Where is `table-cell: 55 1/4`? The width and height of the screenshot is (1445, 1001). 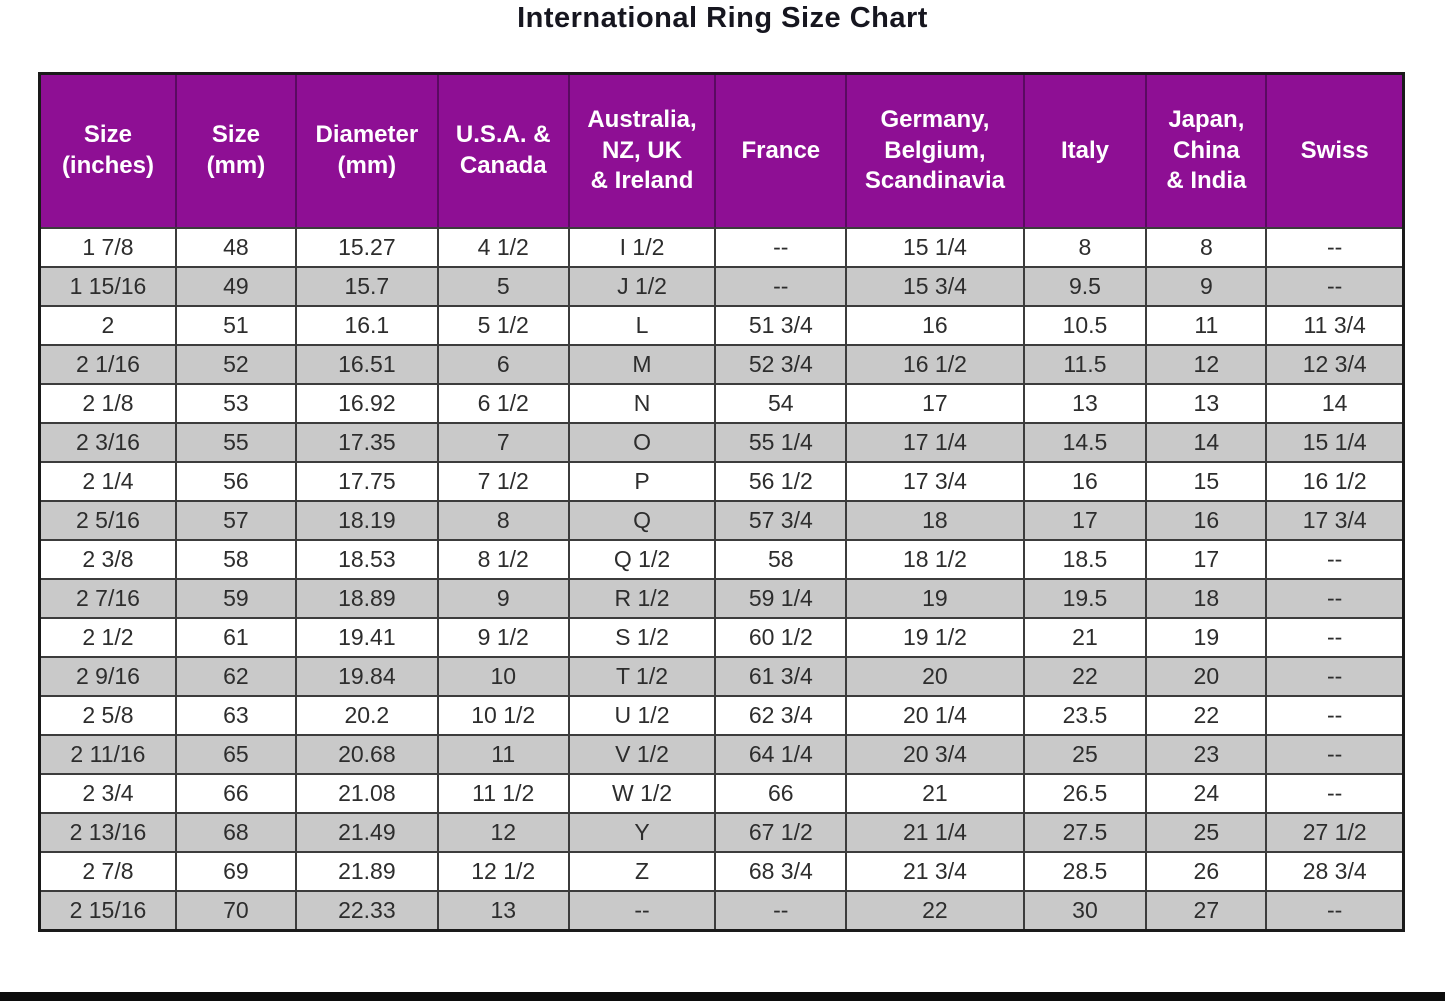 table-cell: 55 1/4 is located at coordinates (781, 442).